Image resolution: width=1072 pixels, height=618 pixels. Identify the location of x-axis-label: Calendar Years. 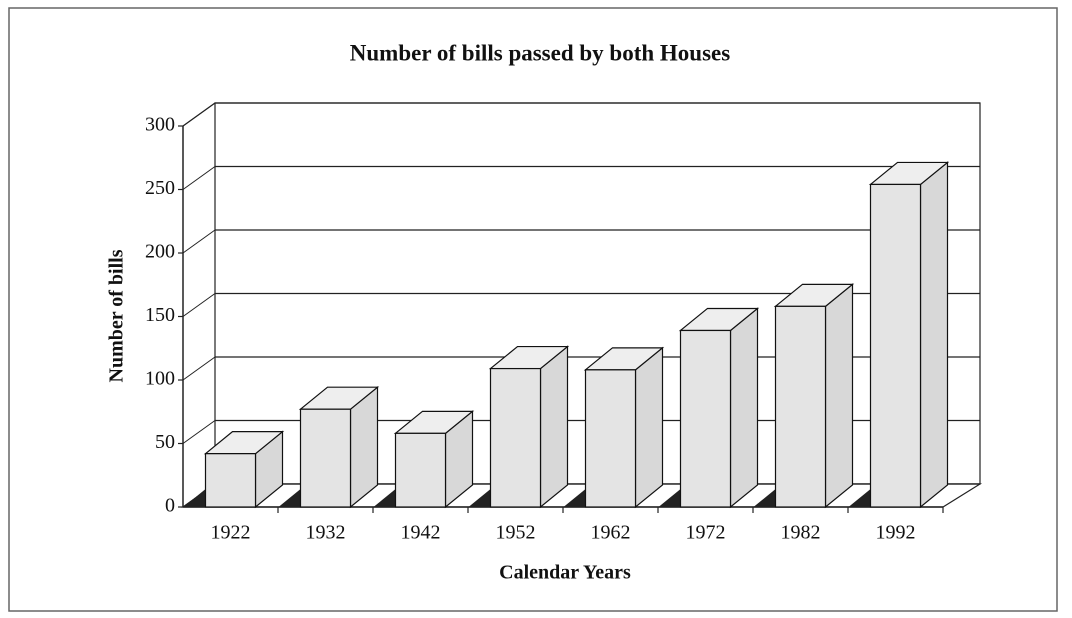
(565, 573).